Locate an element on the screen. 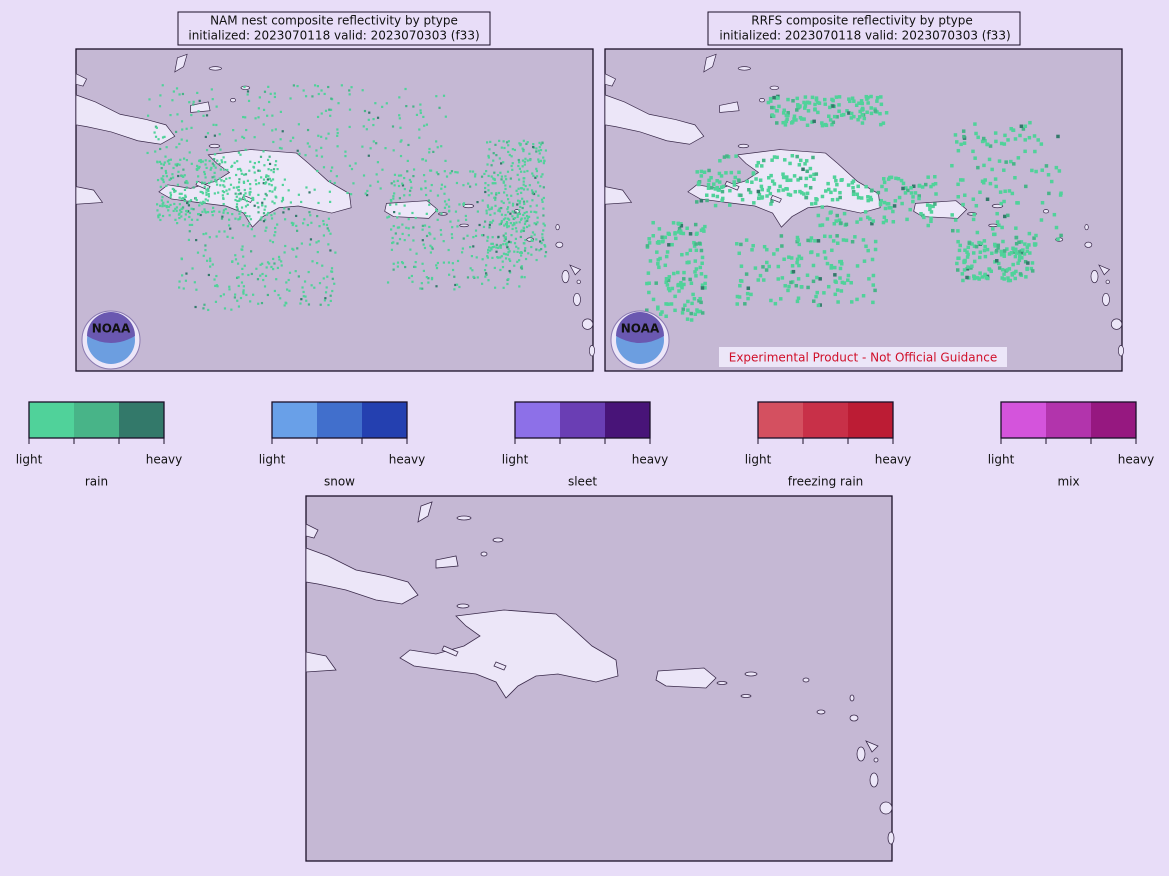 The width and height of the screenshot is (1169, 876). color-swatch is located at coordinates (384, 420).